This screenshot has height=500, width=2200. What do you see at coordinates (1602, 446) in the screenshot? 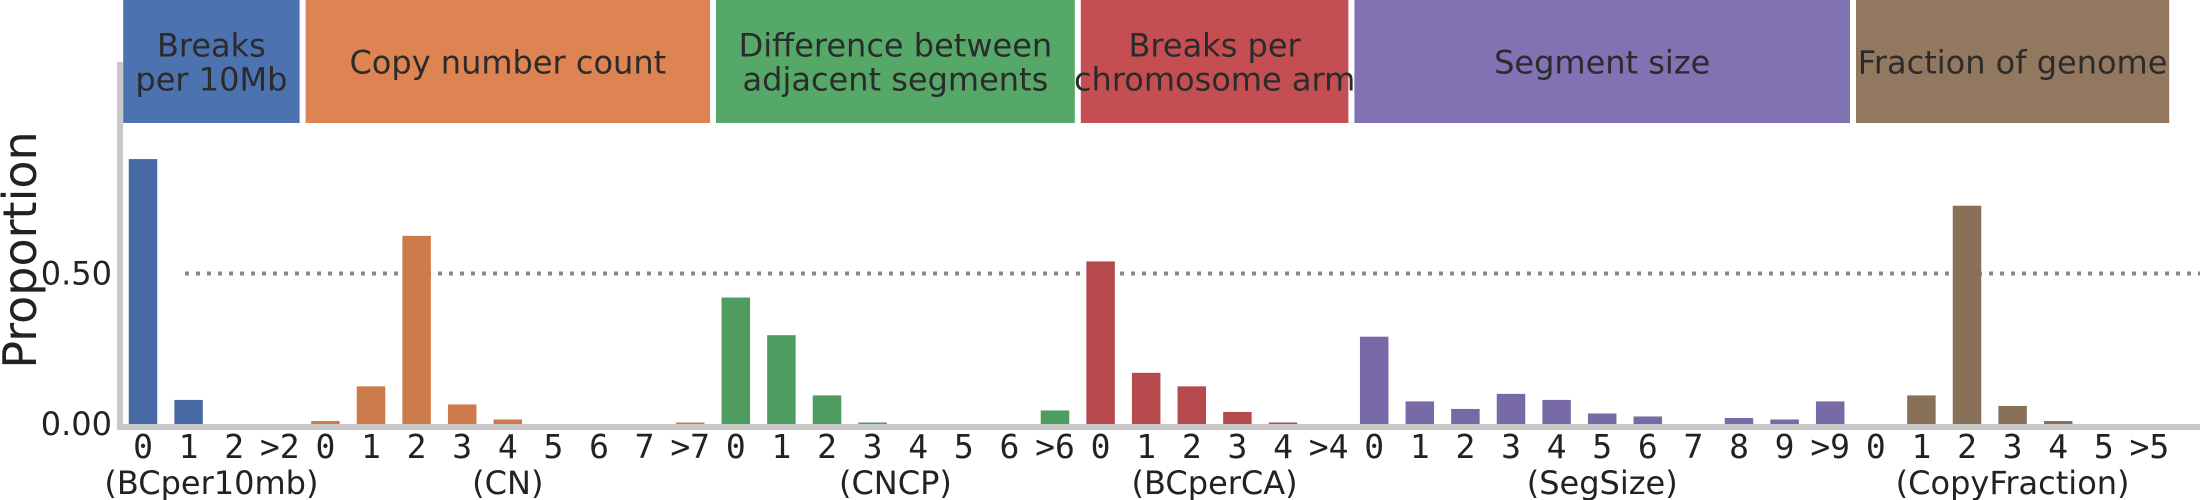
I see `x-tick-4-5: 5` at bounding box center [1602, 446].